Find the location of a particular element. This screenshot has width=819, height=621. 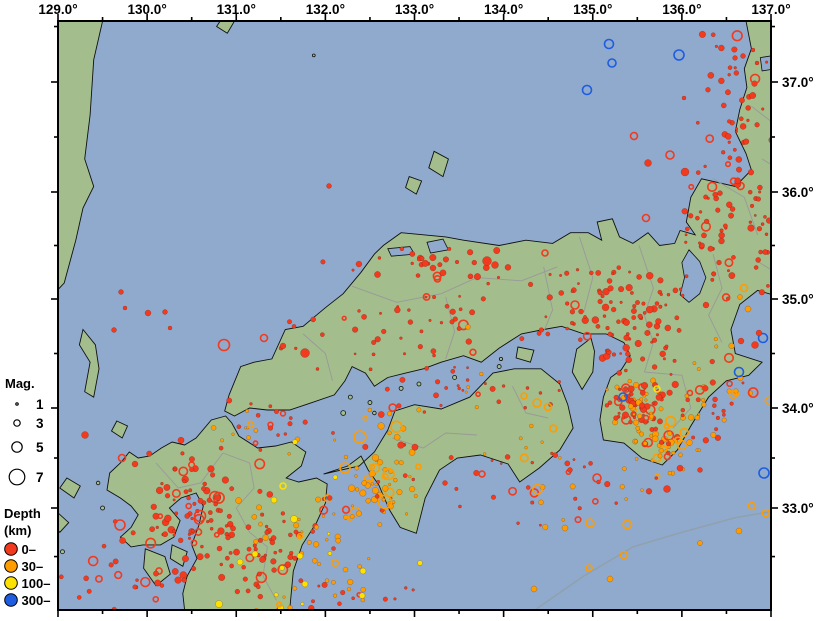

quake-cluster-fukui is located at coordinates (718, 242).